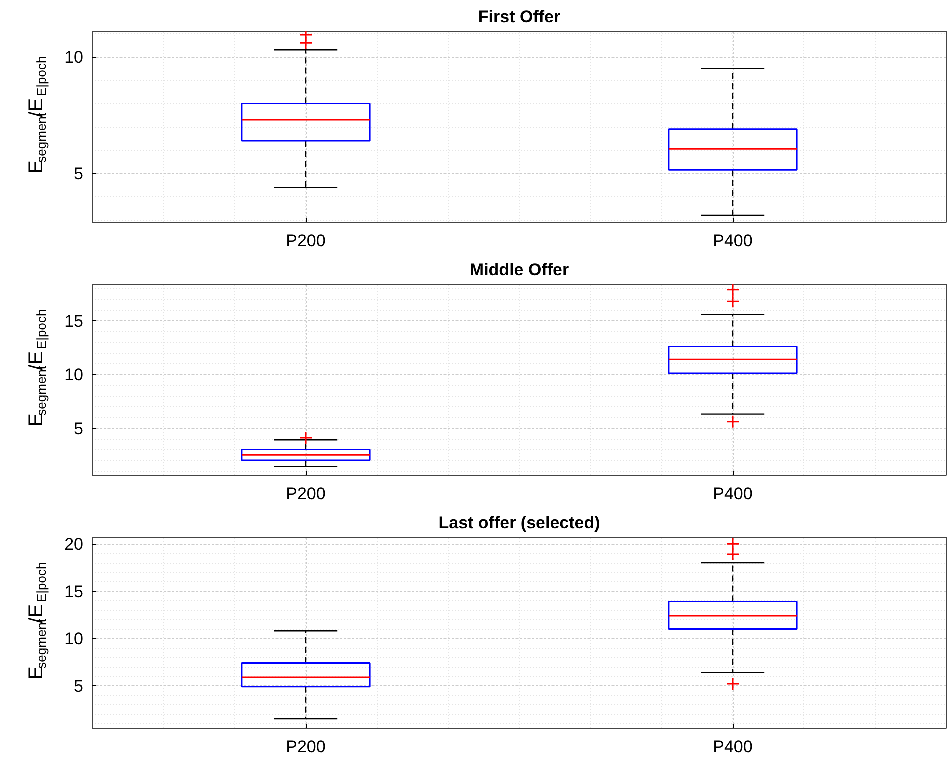 This screenshot has height=759, width=948. Describe the element at coordinates (74, 544) in the screenshot. I see `y-tick-label: 20` at that location.